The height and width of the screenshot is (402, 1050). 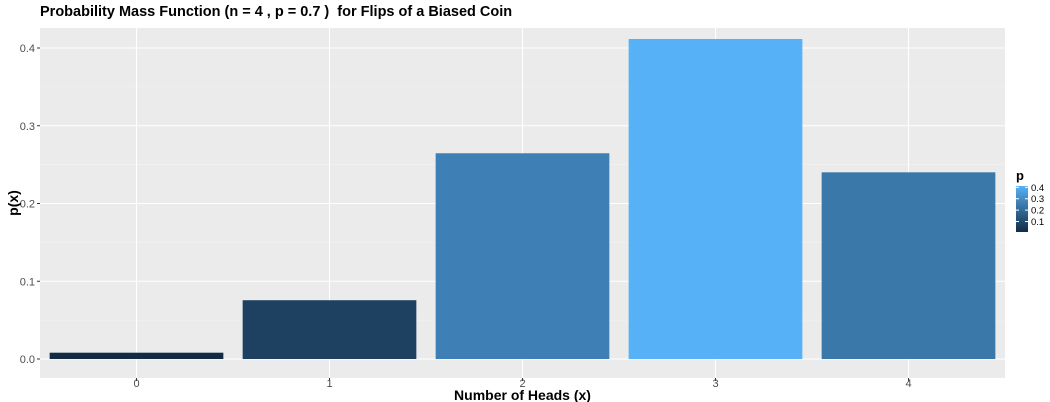 I want to click on y-tick-label: 0.4, so click(x=27, y=49).